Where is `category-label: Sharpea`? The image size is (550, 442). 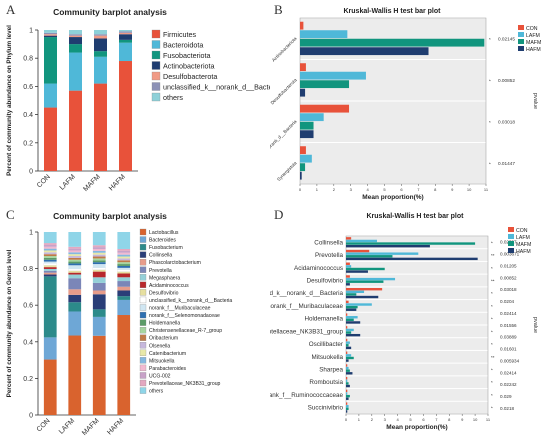 category-label: Sharpea is located at coordinates (331, 370).